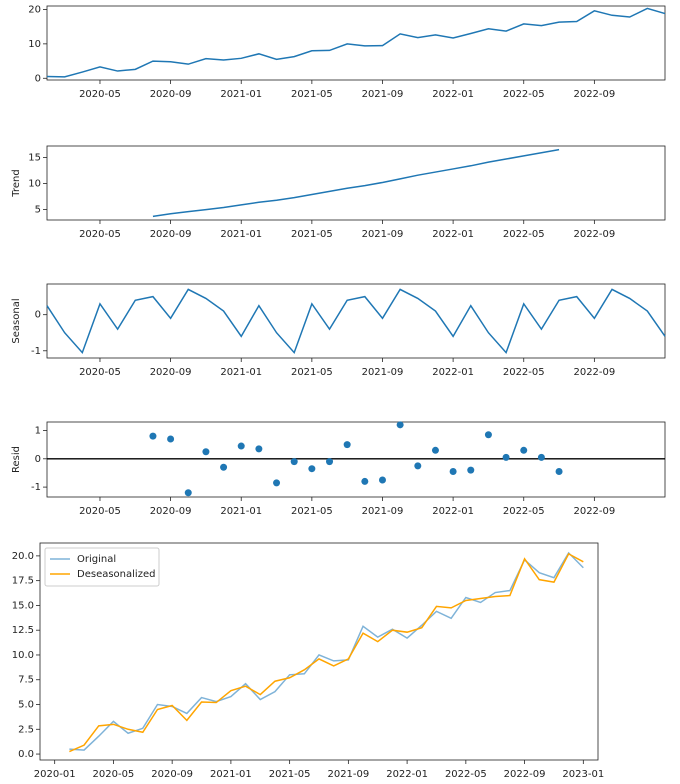 The width and height of the screenshot is (680, 784). Describe the element at coordinates (23, 605) in the screenshot. I see `y-tick-label: 15.0` at that location.